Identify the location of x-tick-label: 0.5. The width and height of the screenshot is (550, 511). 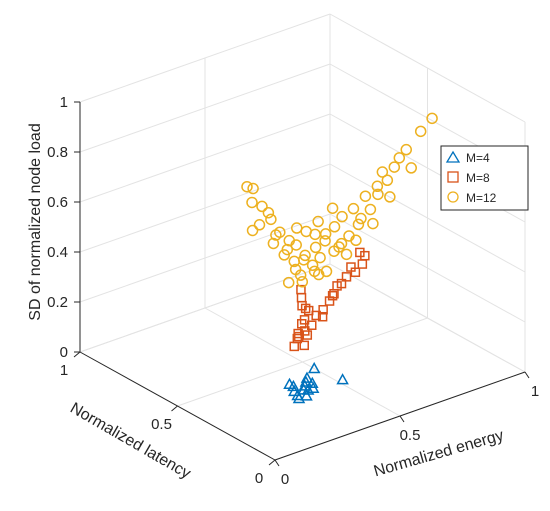
(410, 435).